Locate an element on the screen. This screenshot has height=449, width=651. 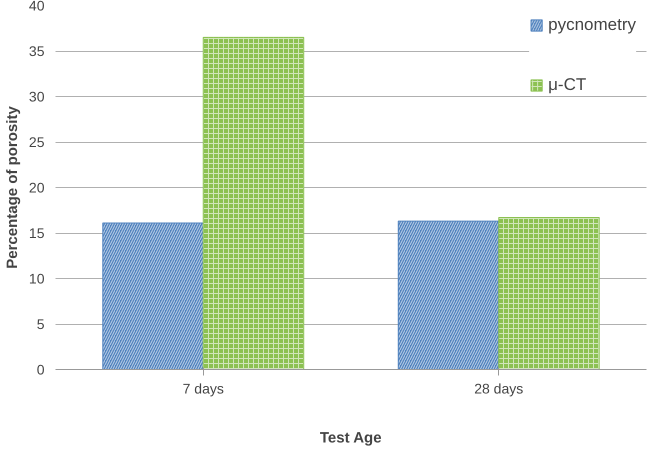
y-tick-label: 35 is located at coordinates (36, 51).